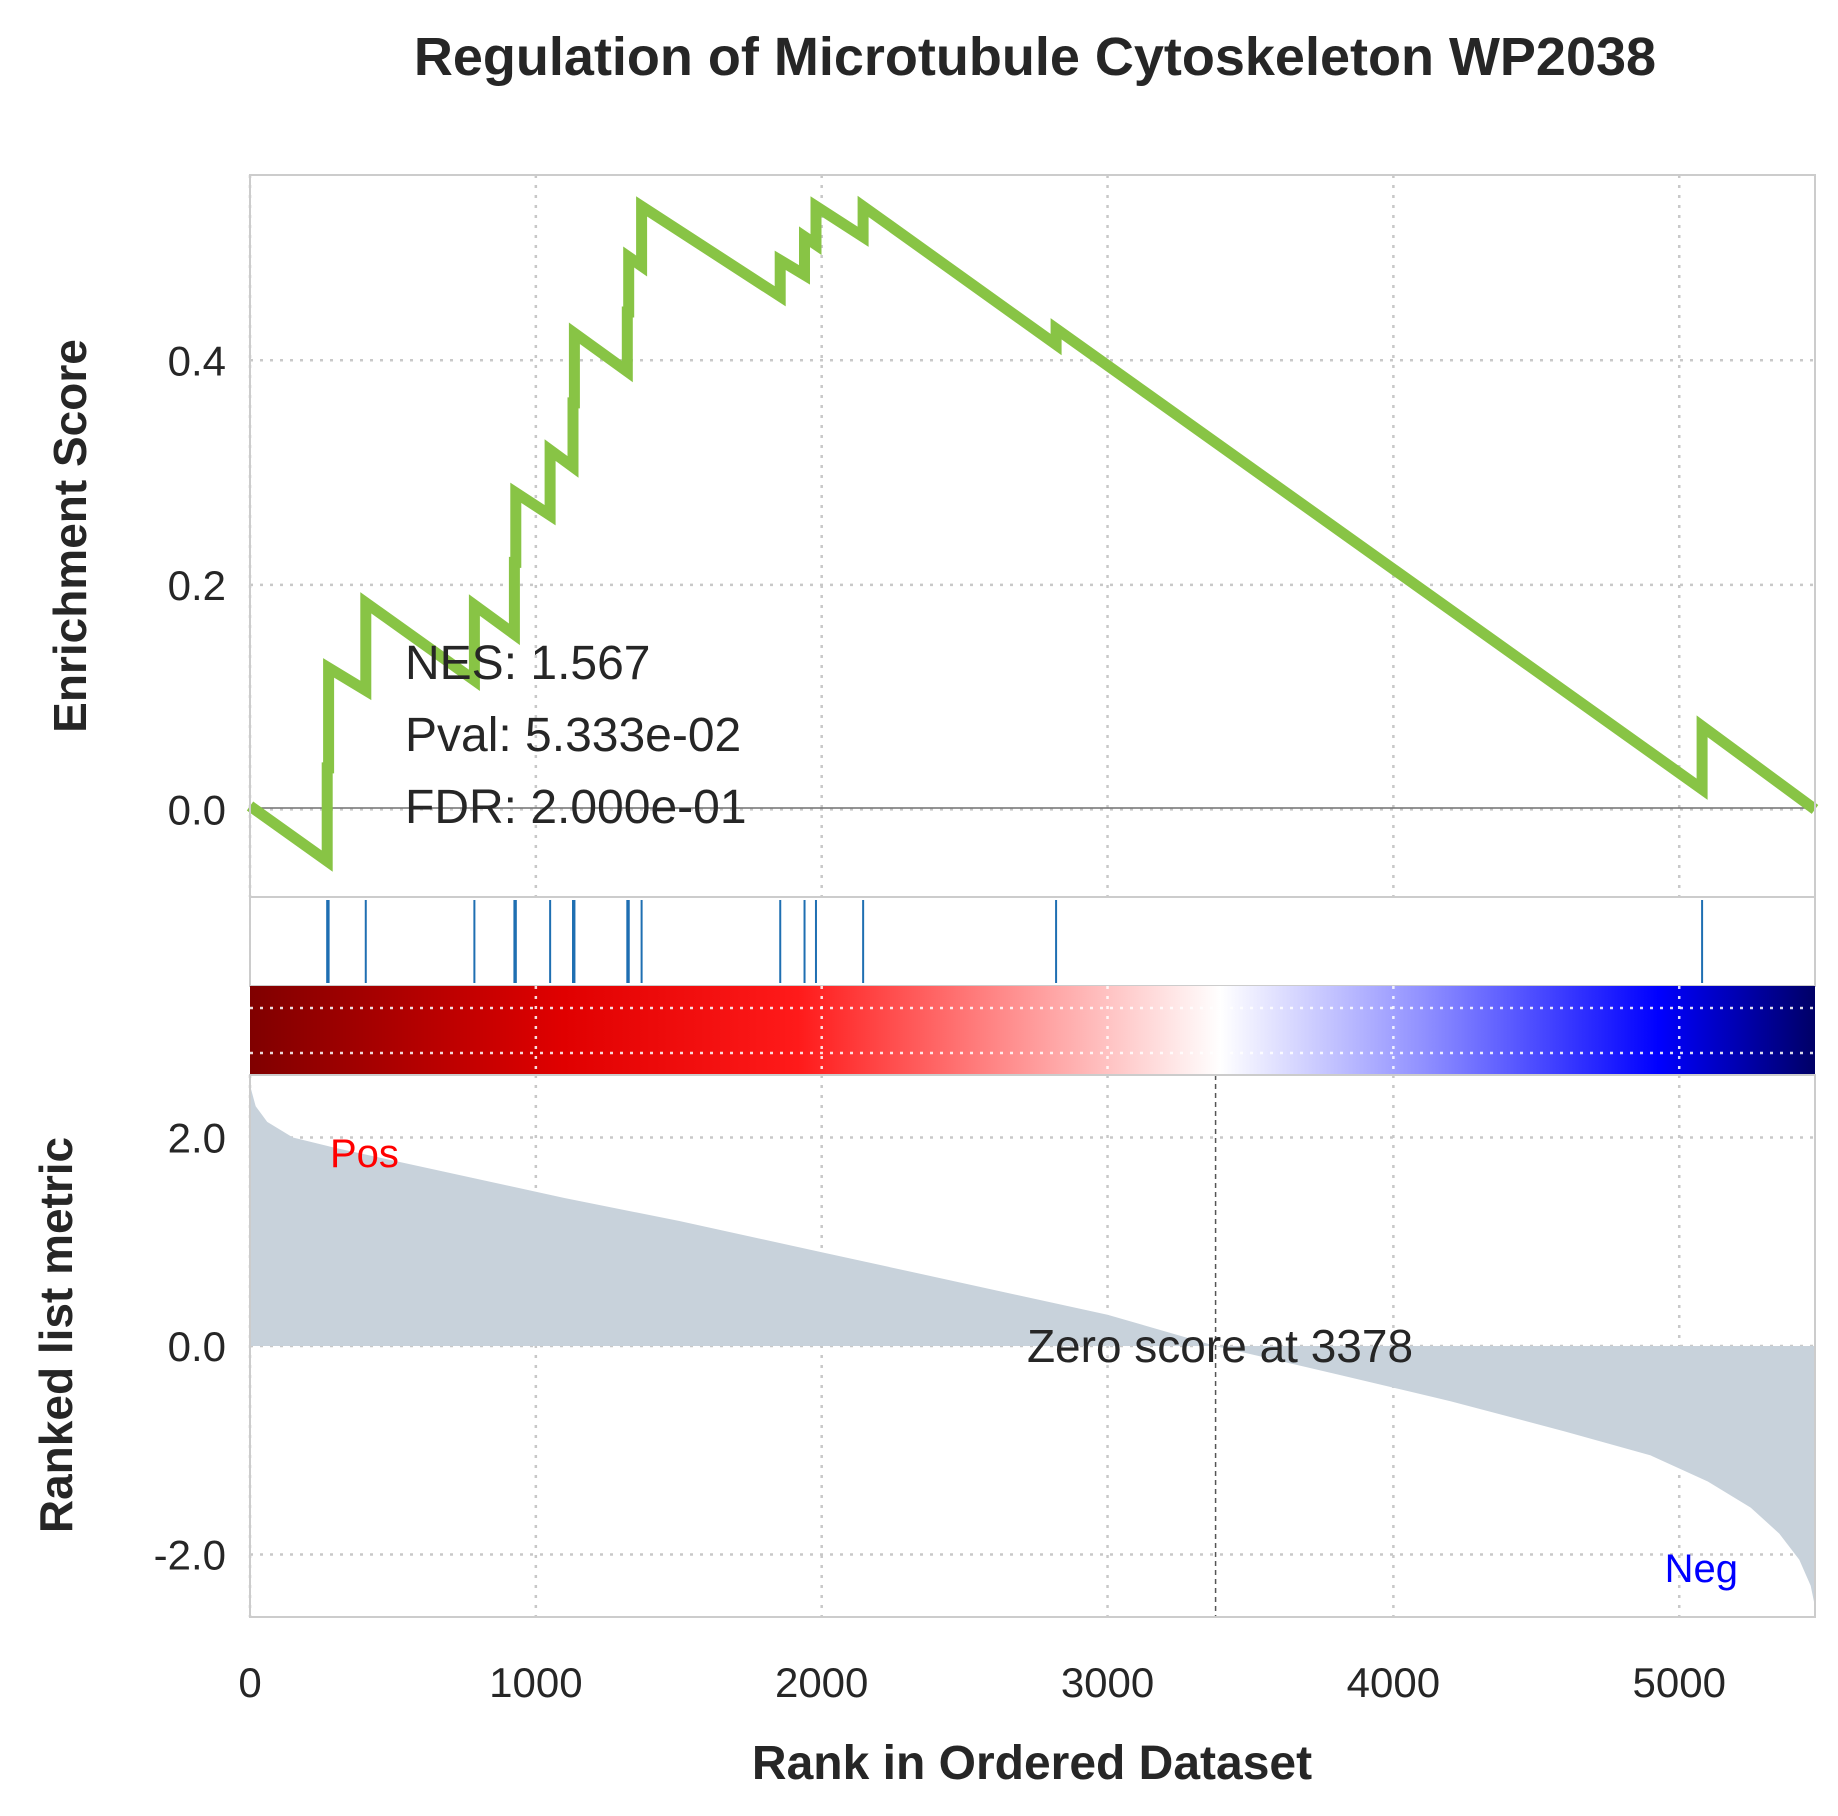 The height and width of the screenshot is (1816, 1838). I want to click on gene-hits, so click(1015, 941).